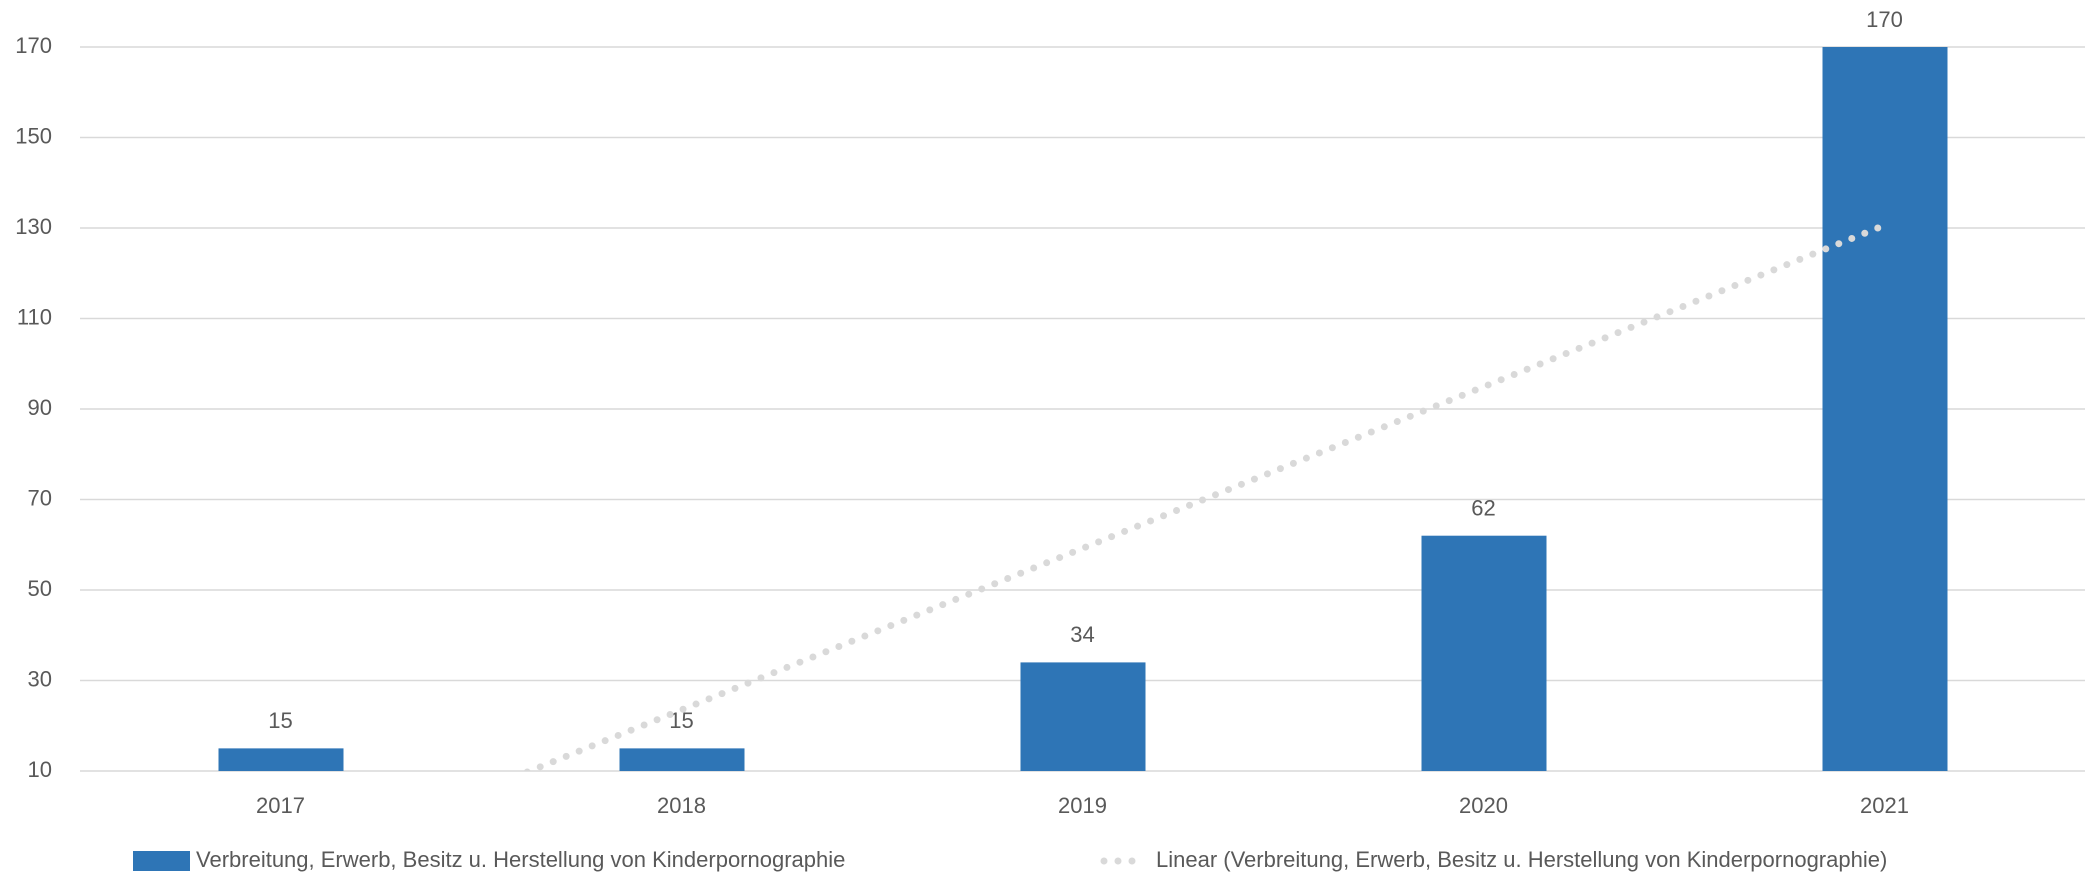 The width and height of the screenshot is (2089, 879). Describe the element at coordinates (1884, 805) in the screenshot. I see `x-tick-label: 2021` at that location.